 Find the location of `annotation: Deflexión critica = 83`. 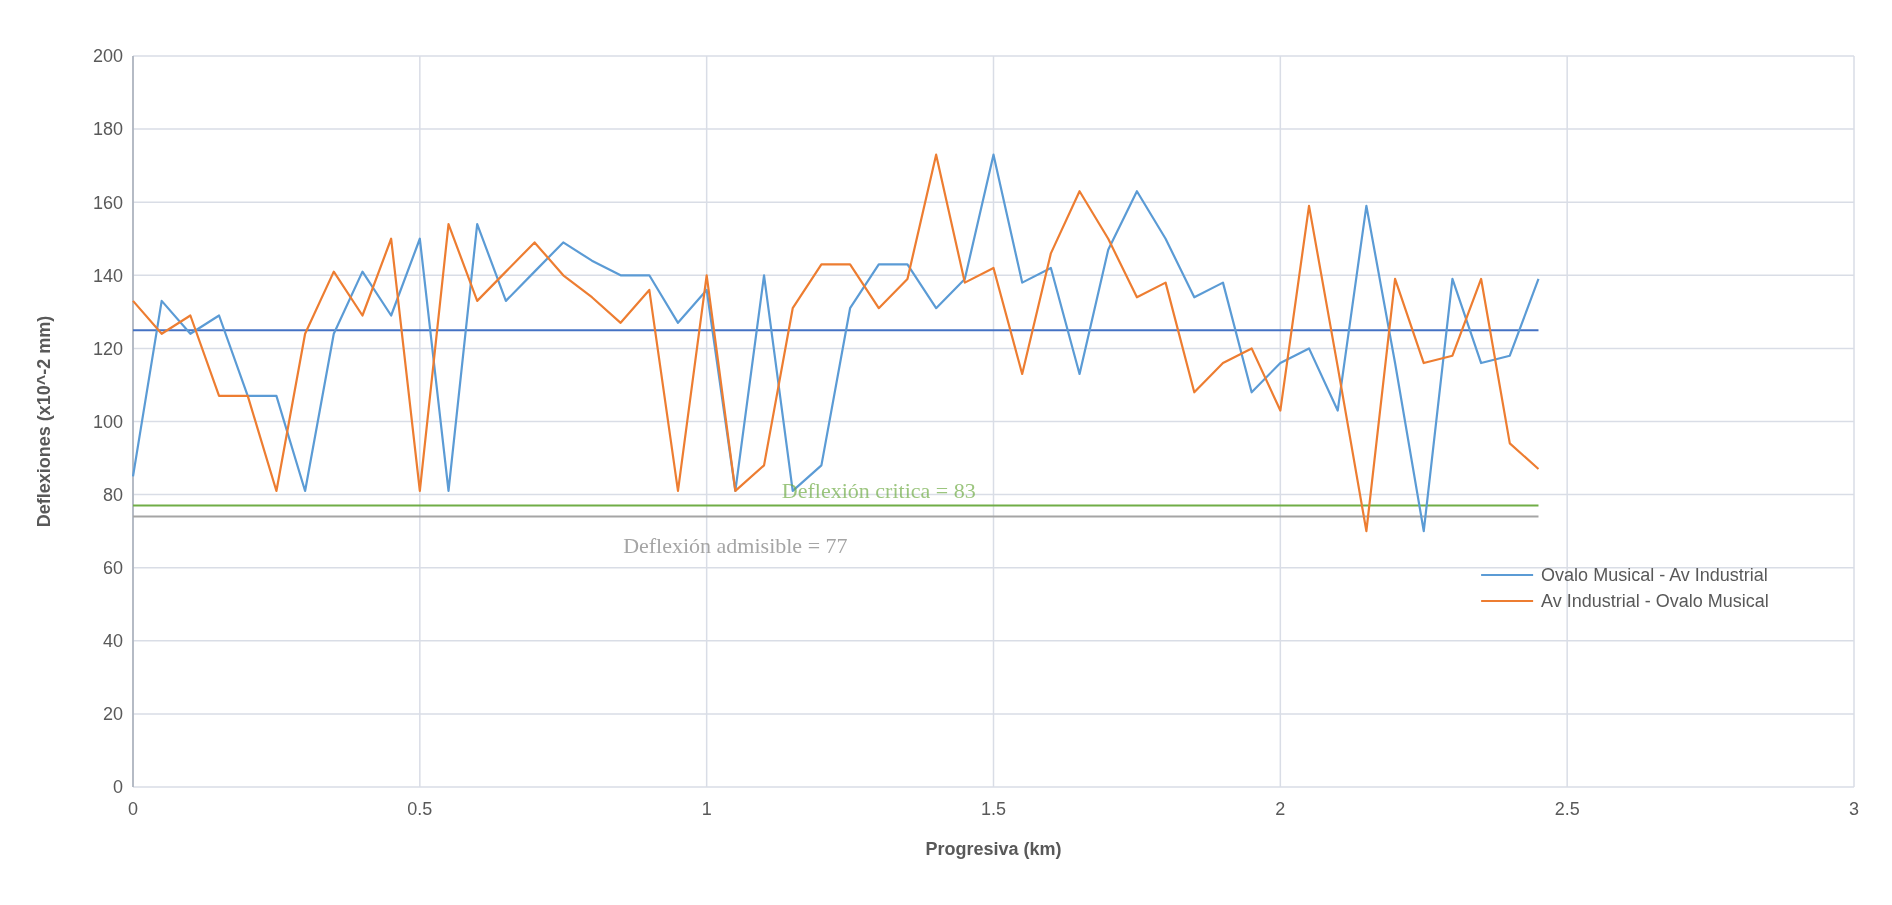

annotation: Deflexión critica = 83 is located at coordinates (878, 490).